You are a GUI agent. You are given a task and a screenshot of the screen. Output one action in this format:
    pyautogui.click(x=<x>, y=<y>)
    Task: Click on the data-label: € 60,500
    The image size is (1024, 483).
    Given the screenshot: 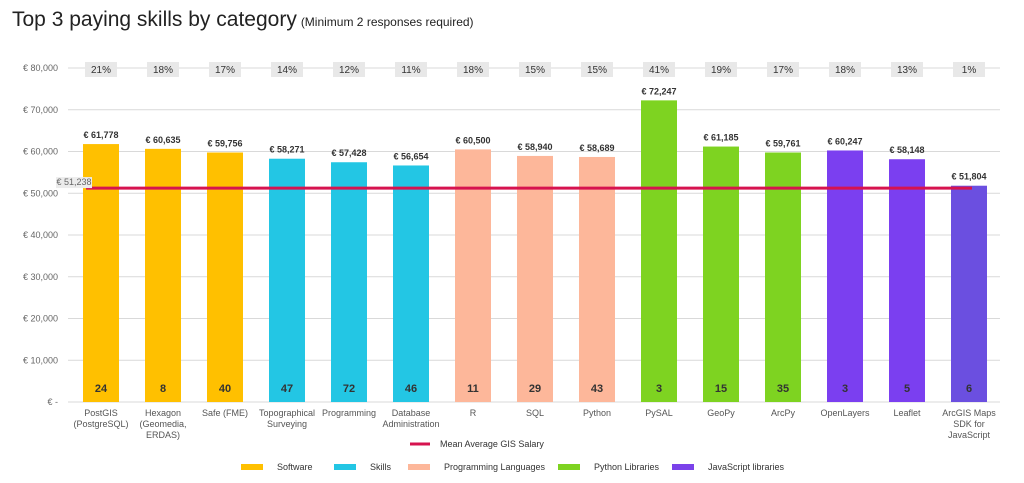 What is the action you would take?
    pyautogui.click(x=472, y=140)
    